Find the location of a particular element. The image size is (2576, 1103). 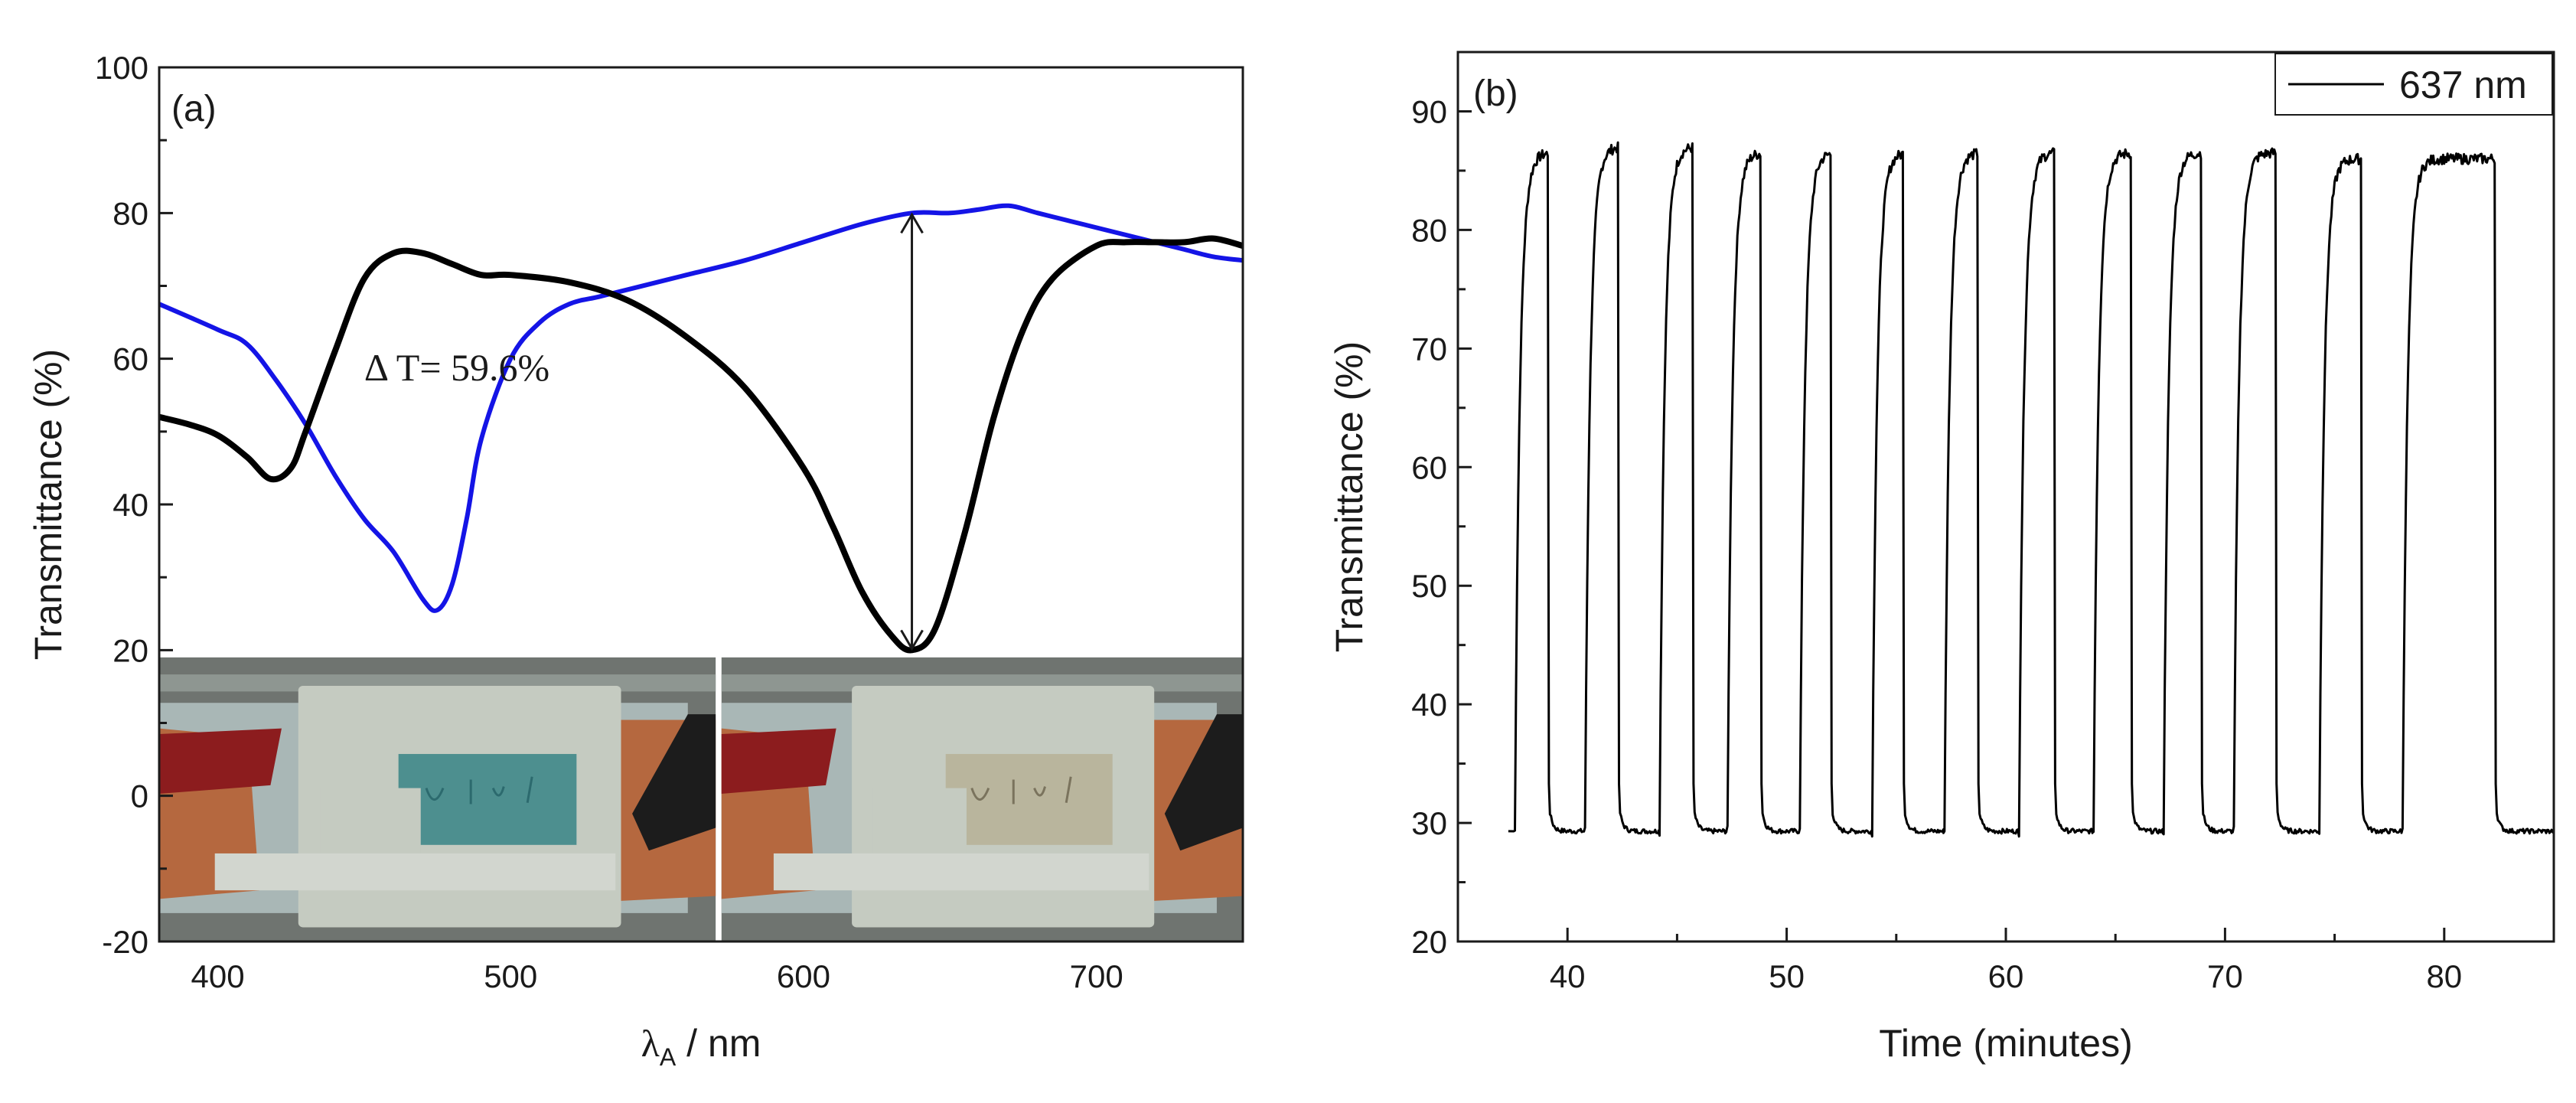

panel-a-x-axis-label: λA / nm is located at coordinates (701, 1046).